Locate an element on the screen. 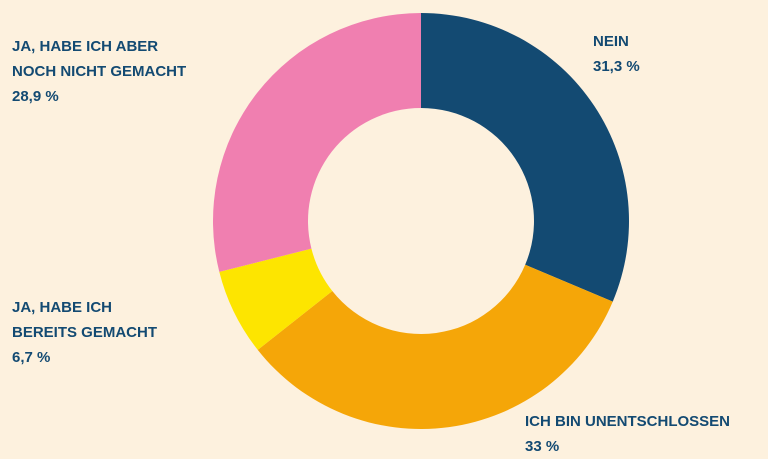  segment-label: JA, HABE ICH BEREITS GEMACHT 6,7 % is located at coordinates (84, 332).